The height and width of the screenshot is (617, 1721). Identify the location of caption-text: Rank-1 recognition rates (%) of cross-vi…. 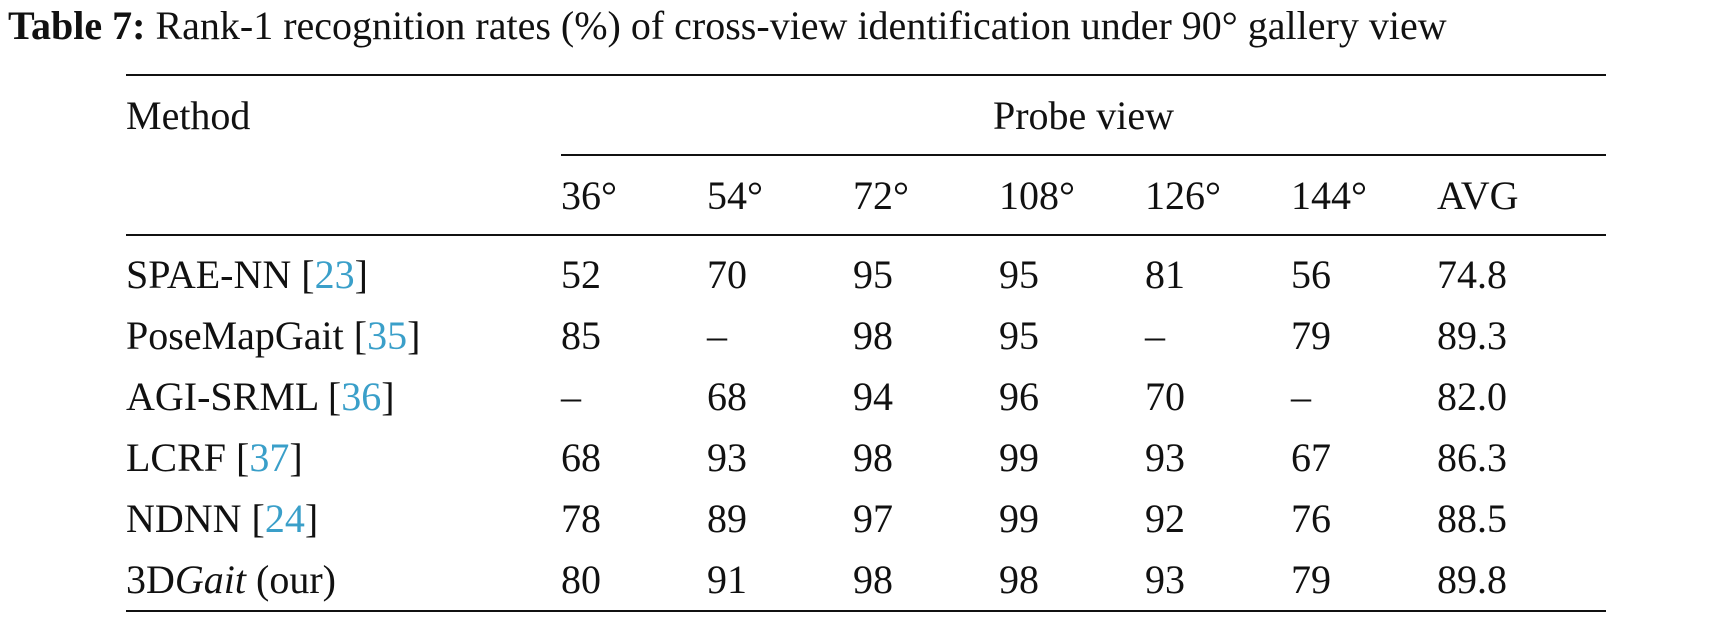
(801, 25).